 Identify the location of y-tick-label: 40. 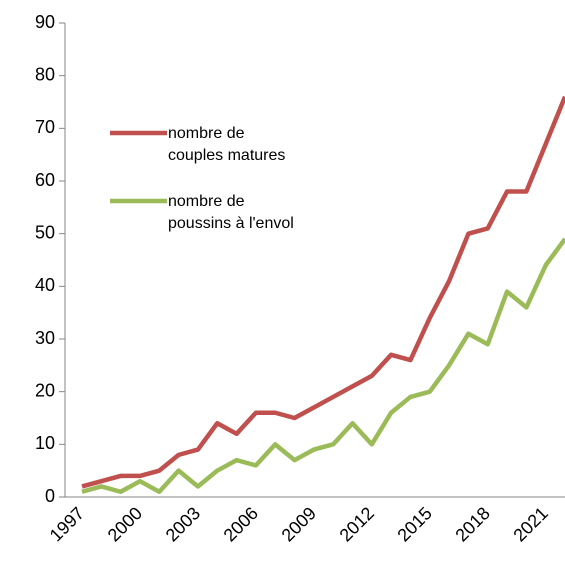
(45, 285).